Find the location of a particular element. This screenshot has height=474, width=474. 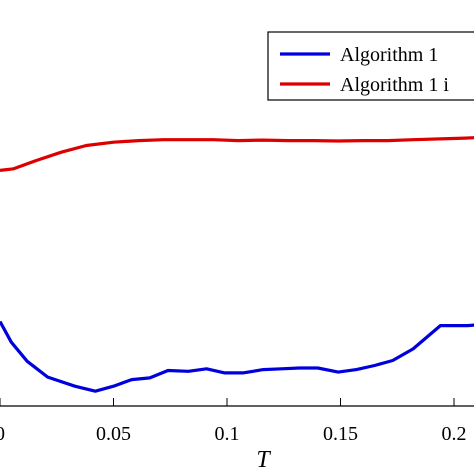

legend: Algorithm 1 Algorithm 1 i is located at coordinates (370, 66).